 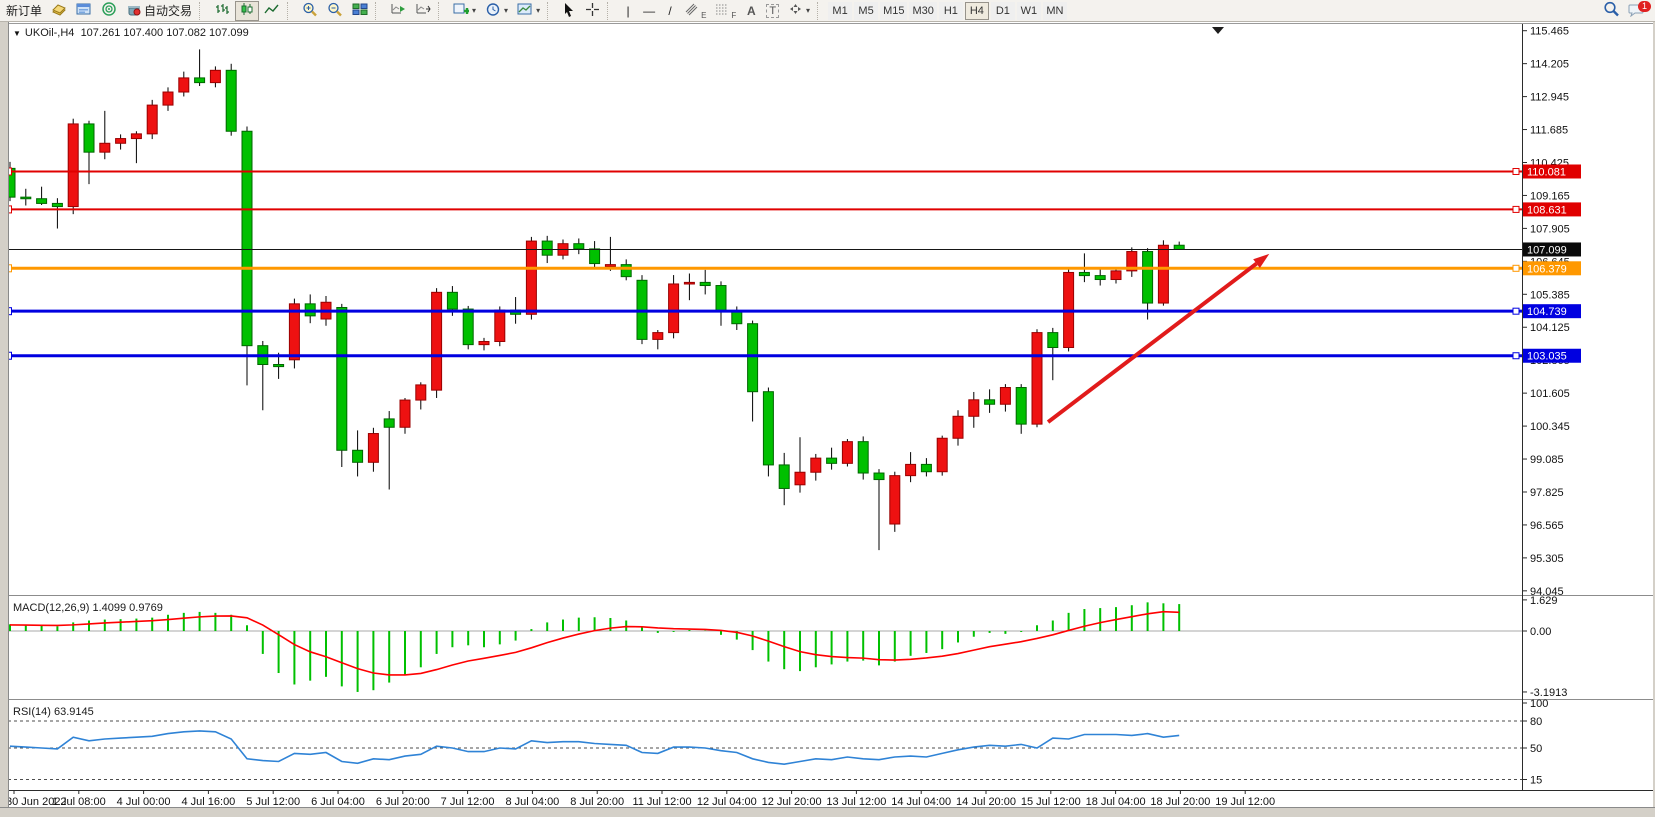 What do you see at coordinates (291, 10) in the screenshot?
I see `toolbar-separator` at bounding box center [291, 10].